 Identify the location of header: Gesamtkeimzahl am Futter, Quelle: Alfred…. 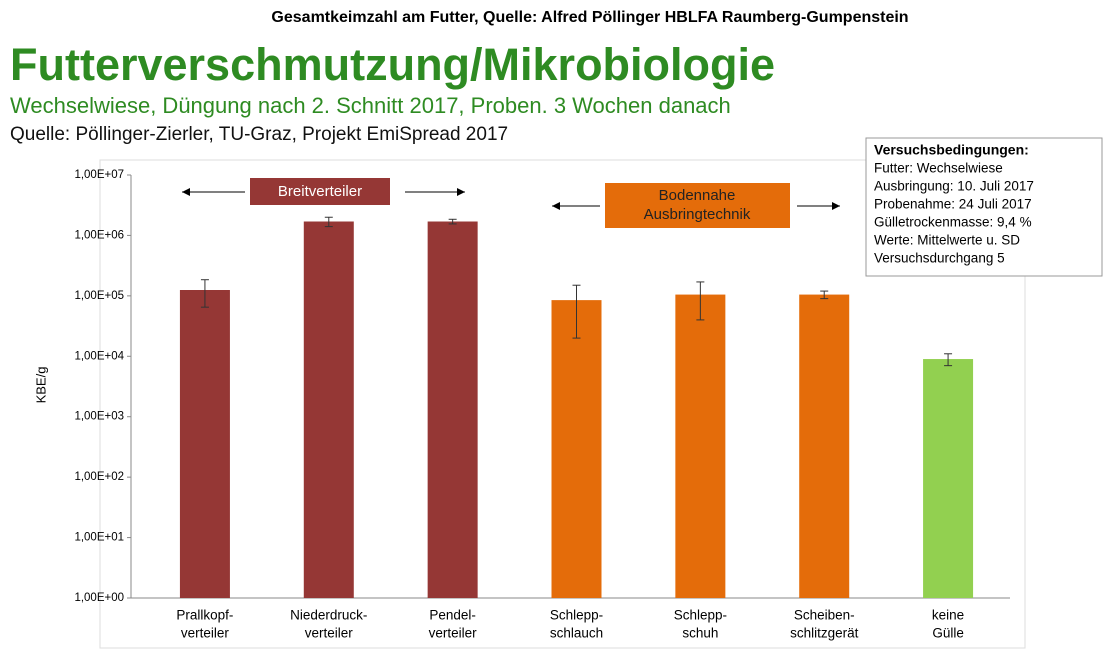
(589, 17).